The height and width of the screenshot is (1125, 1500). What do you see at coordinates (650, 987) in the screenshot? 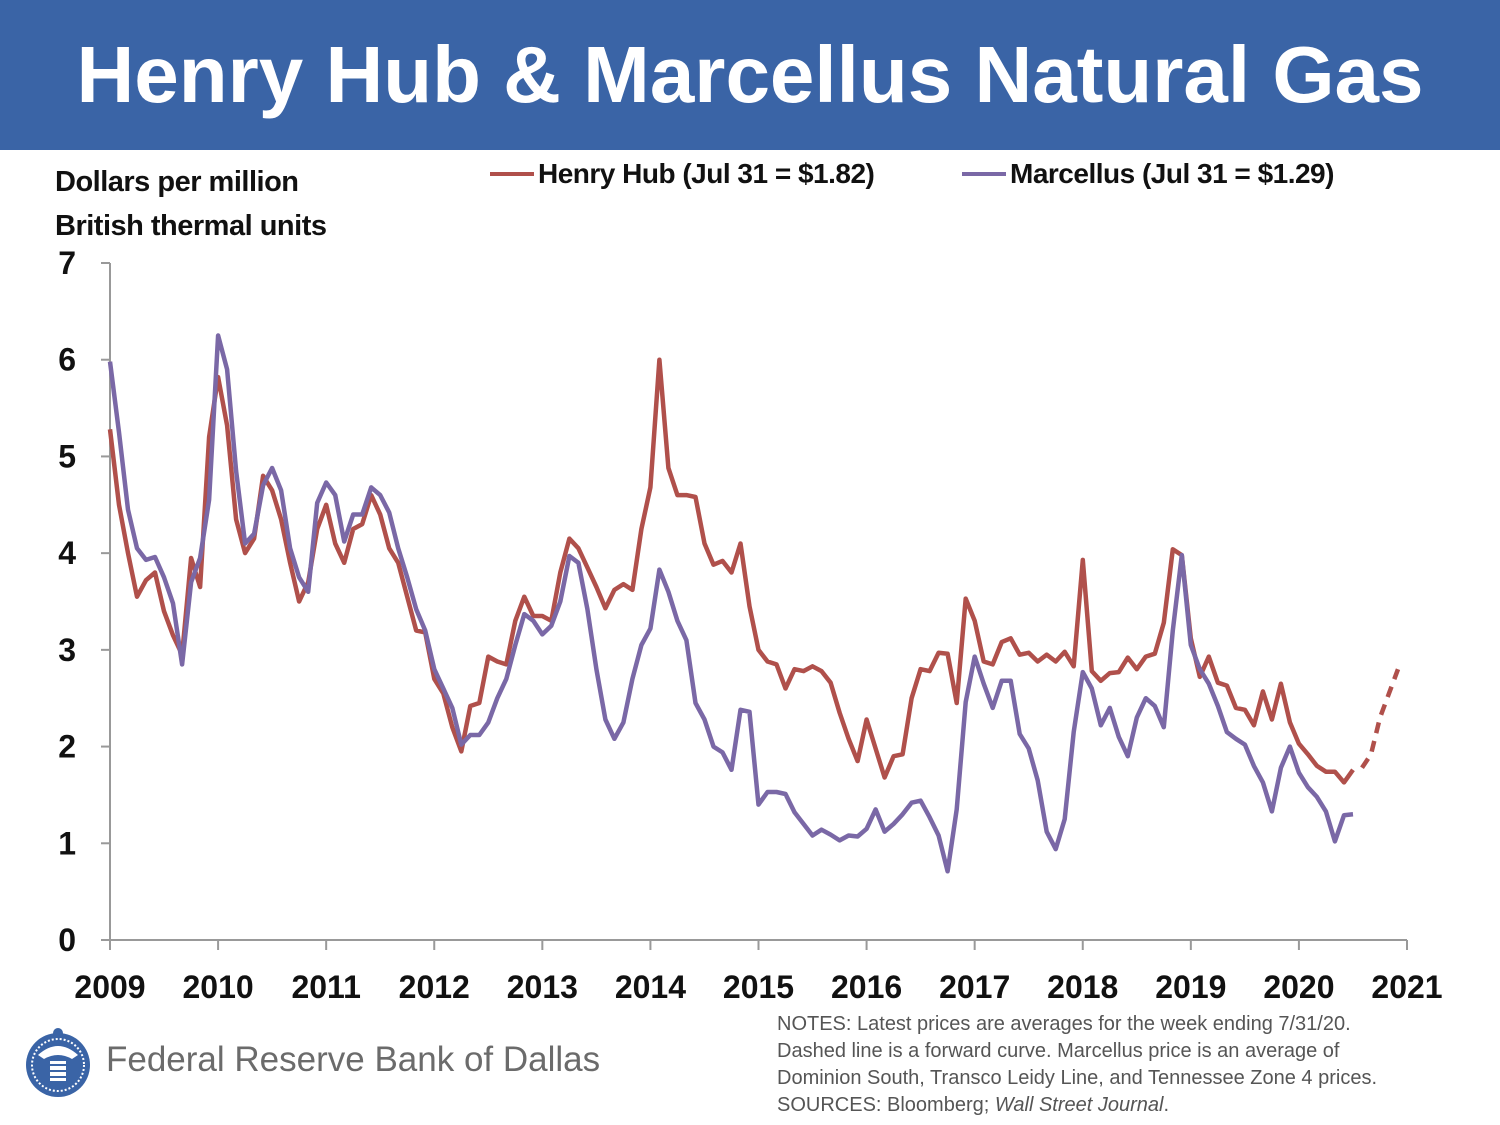
I see `x-tick-label: 2014` at bounding box center [650, 987].